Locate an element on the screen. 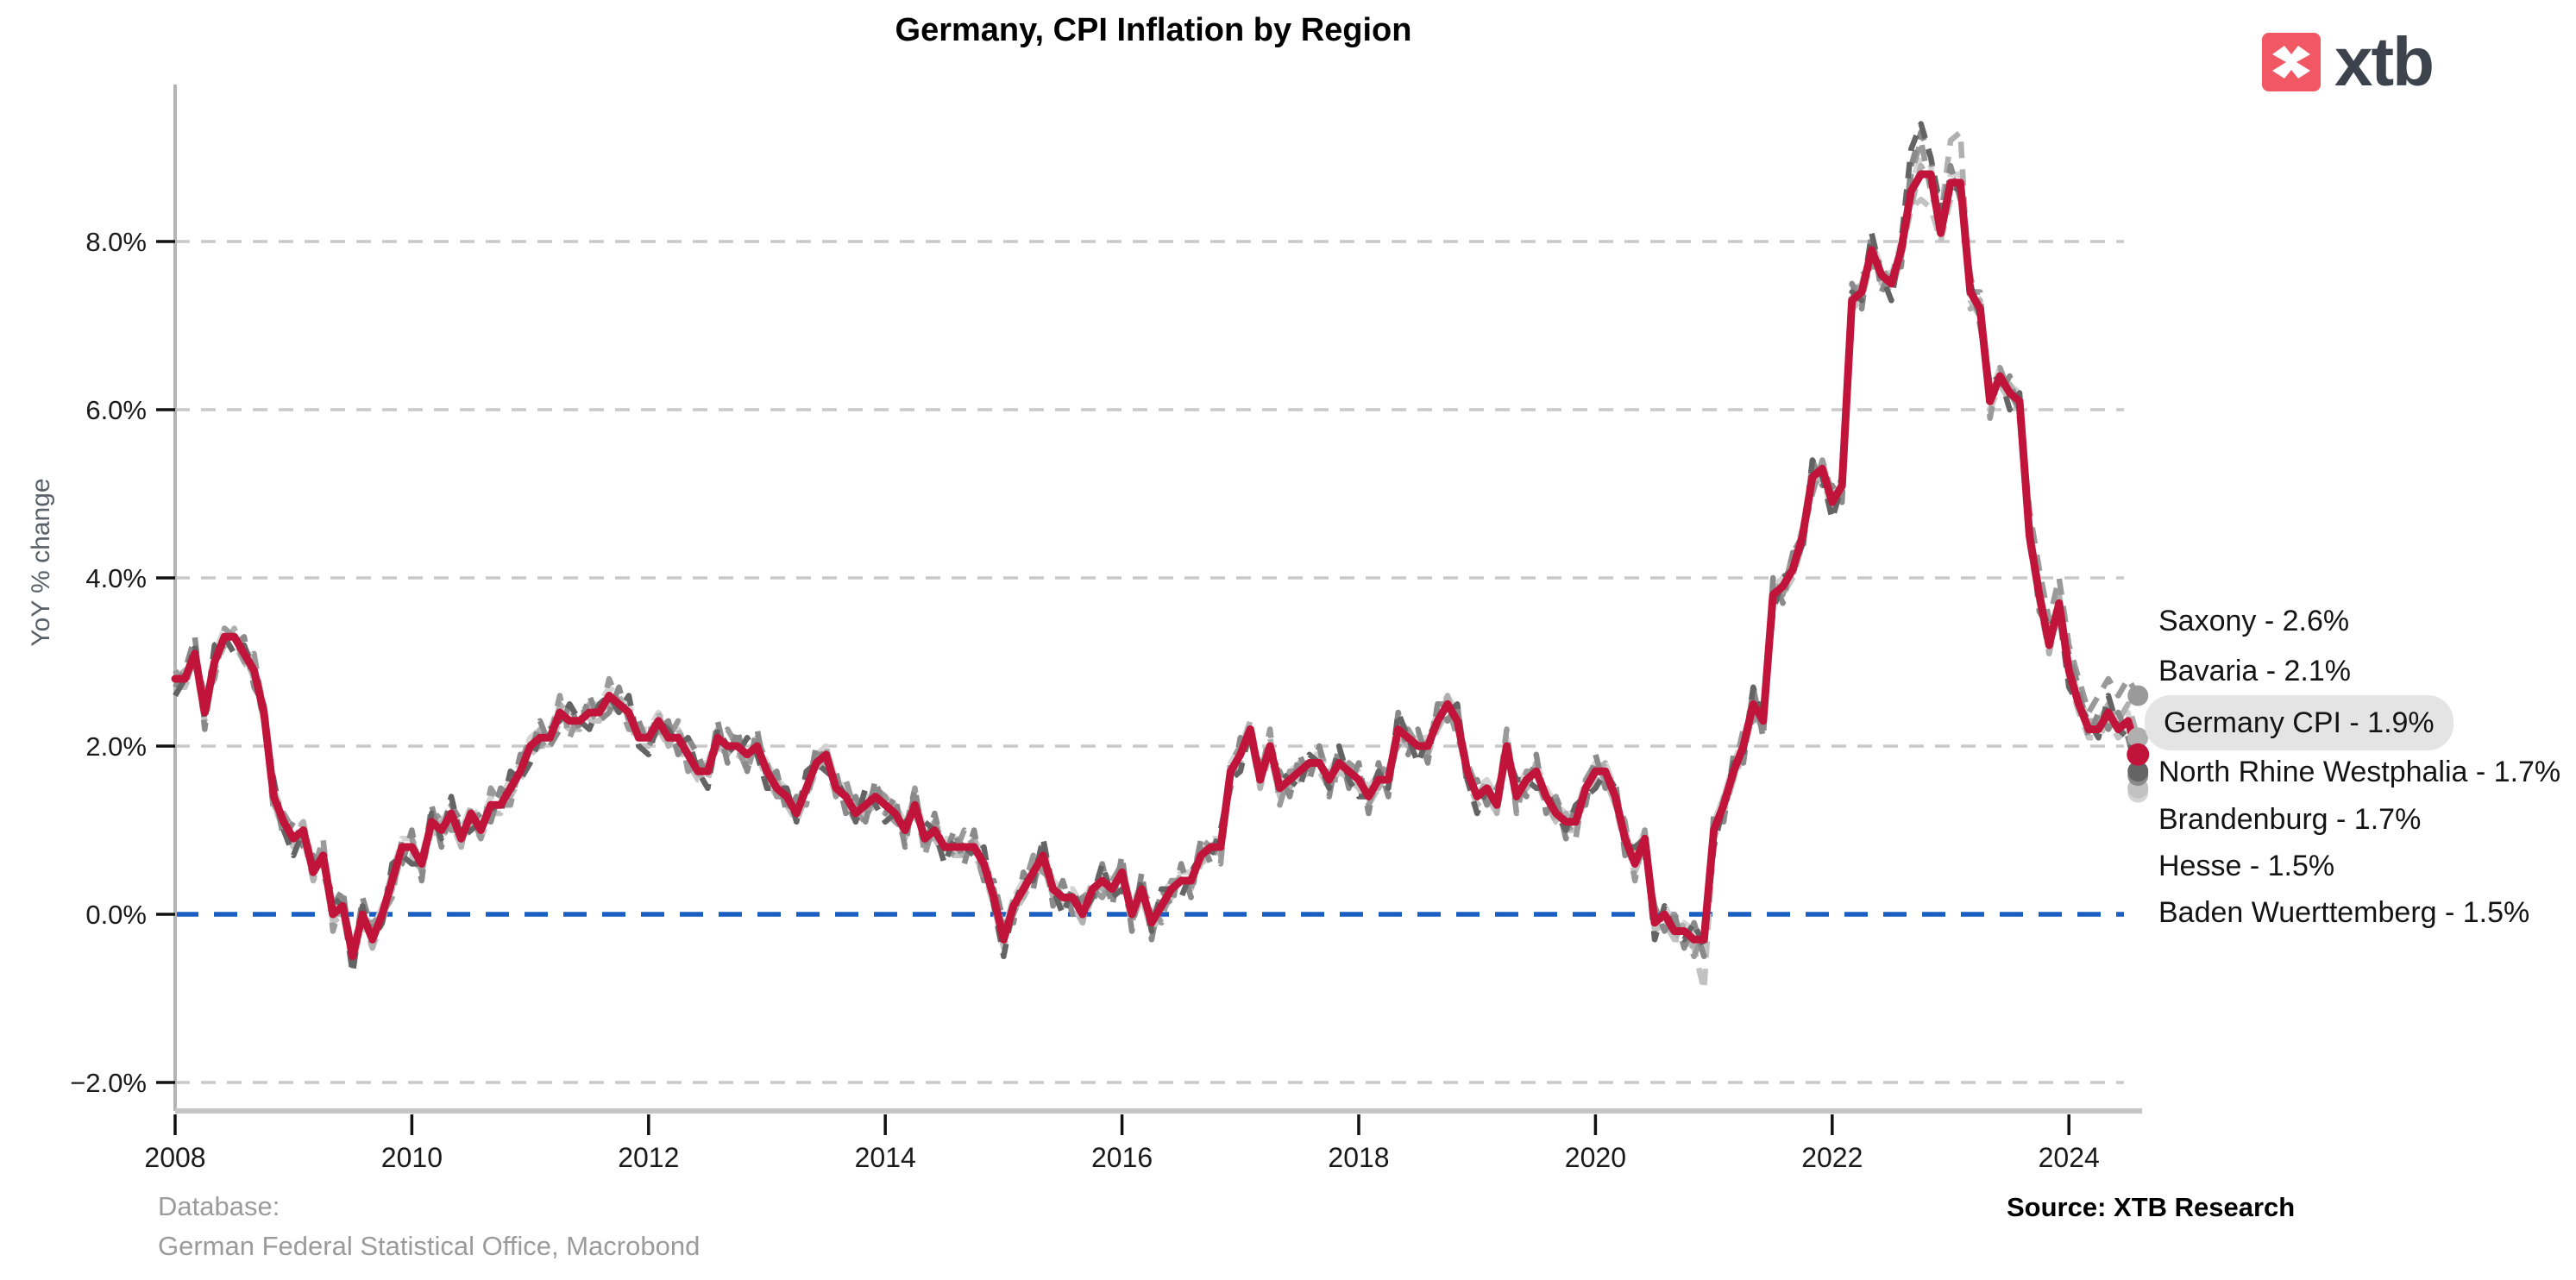 This screenshot has width=2576, height=1280. xtb-logo: xtb is located at coordinates (2348, 62).